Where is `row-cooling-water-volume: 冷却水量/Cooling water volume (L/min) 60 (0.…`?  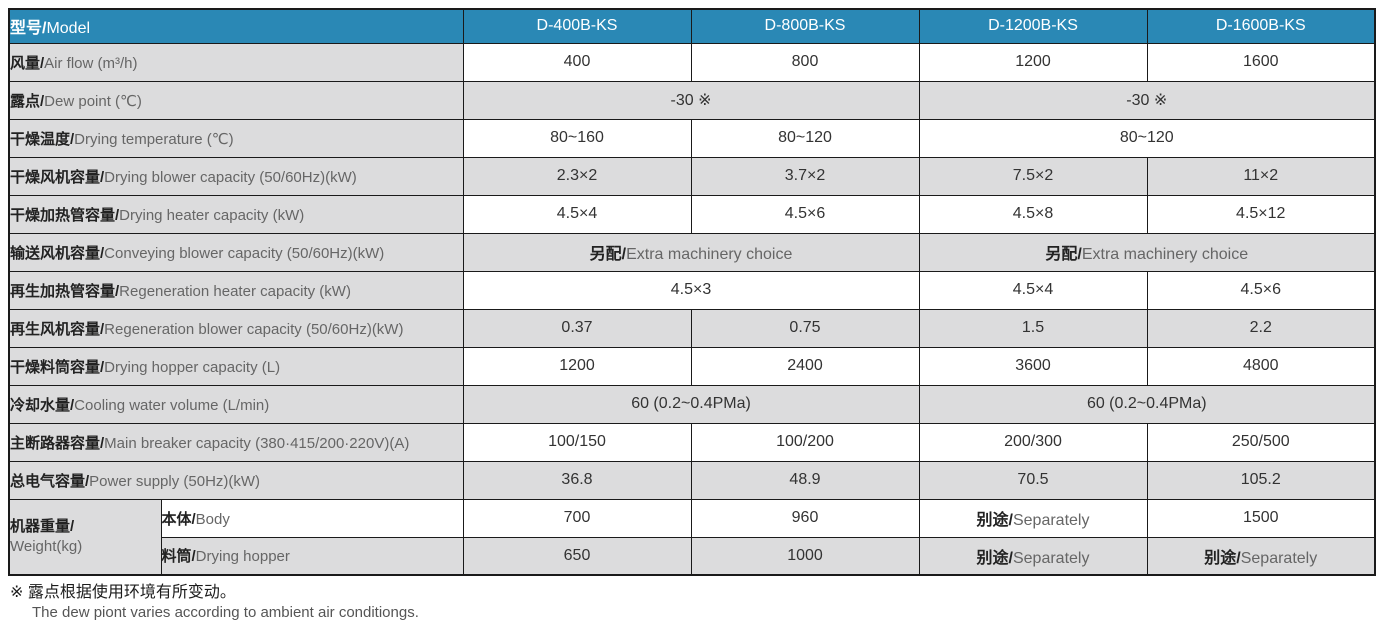
row-cooling-water-volume: 冷却水量/Cooling water volume (L/min) 60 (0.… is located at coordinates (692, 404).